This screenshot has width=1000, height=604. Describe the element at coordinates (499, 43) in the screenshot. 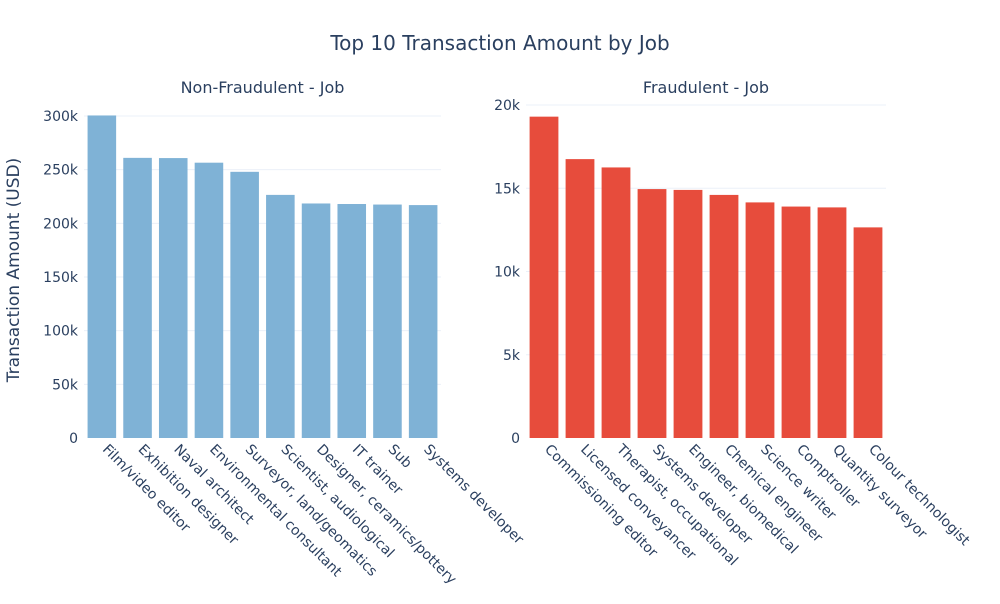

I see `figure-title: Top 10 Transaction Amount by Job` at that location.